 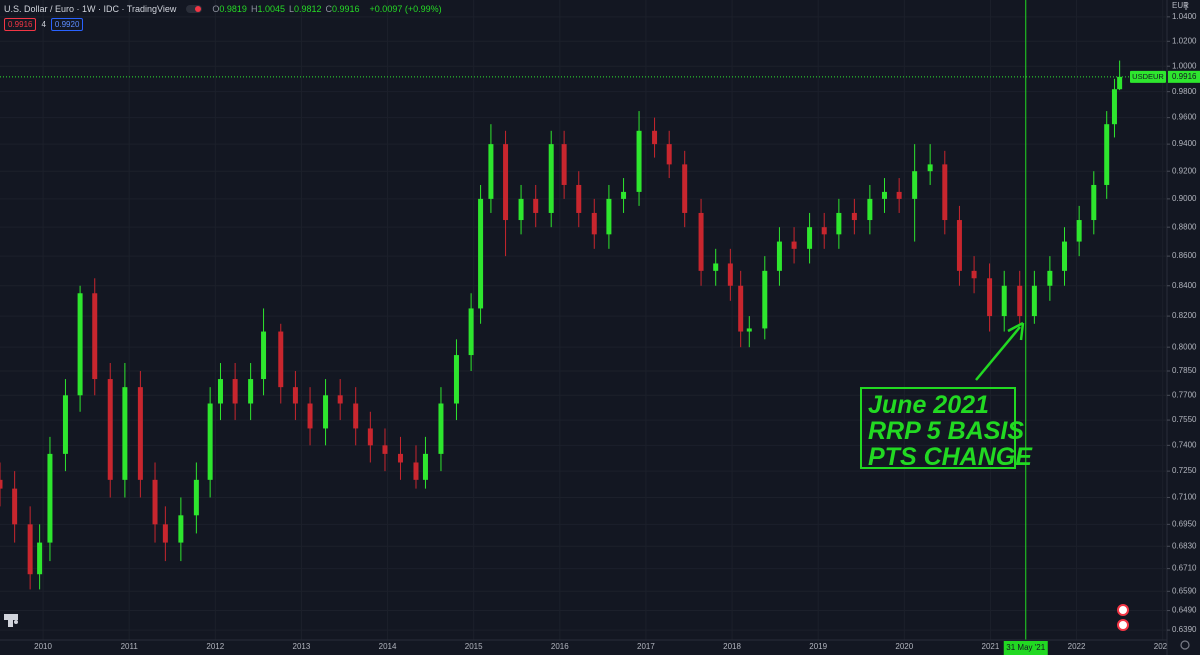 I want to click on price-axis-bg, so click(x=1183, y=327).